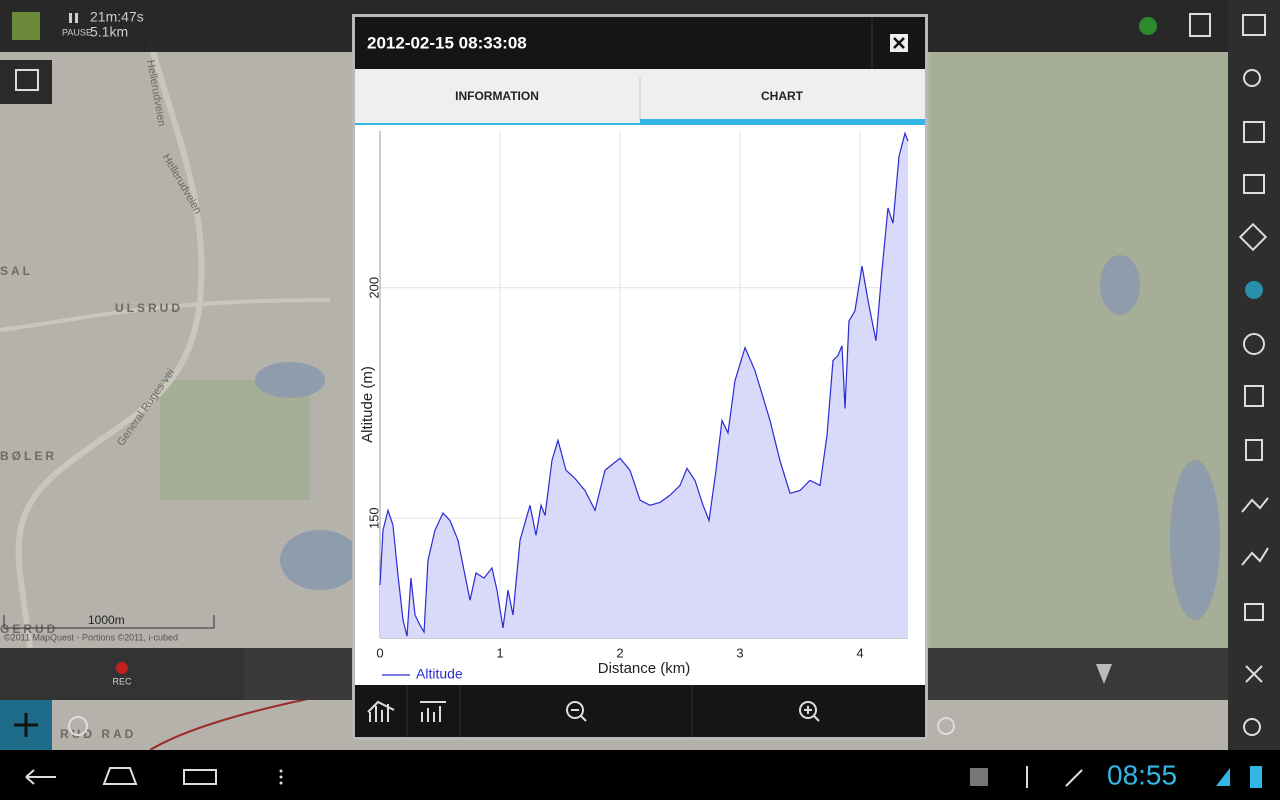  I want to click on x-tick-label: 2, so click(619, 652).